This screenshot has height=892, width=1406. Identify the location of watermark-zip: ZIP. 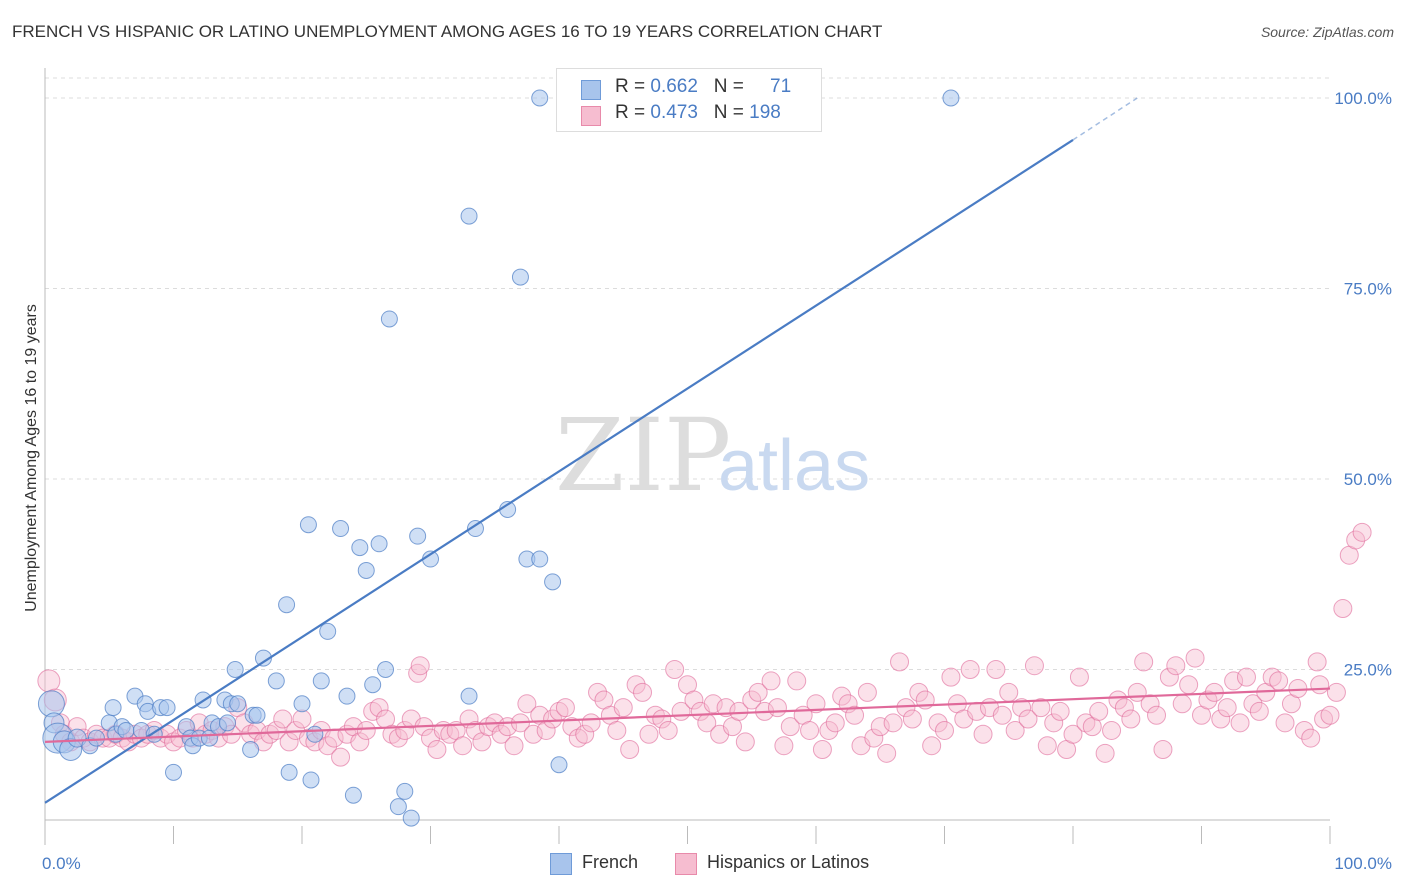
(643, 455).